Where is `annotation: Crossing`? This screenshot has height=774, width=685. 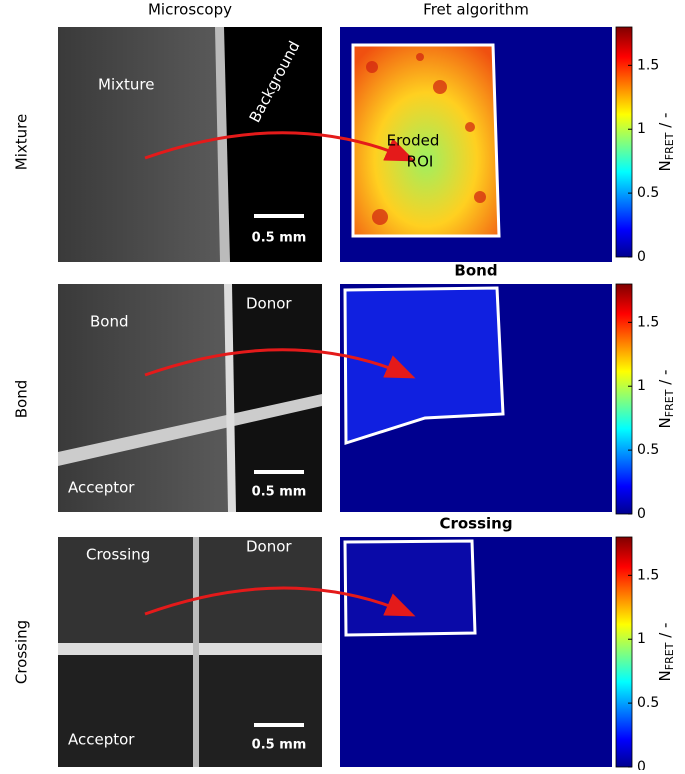
annotation: Crossing is located at coordinates (118, 555).